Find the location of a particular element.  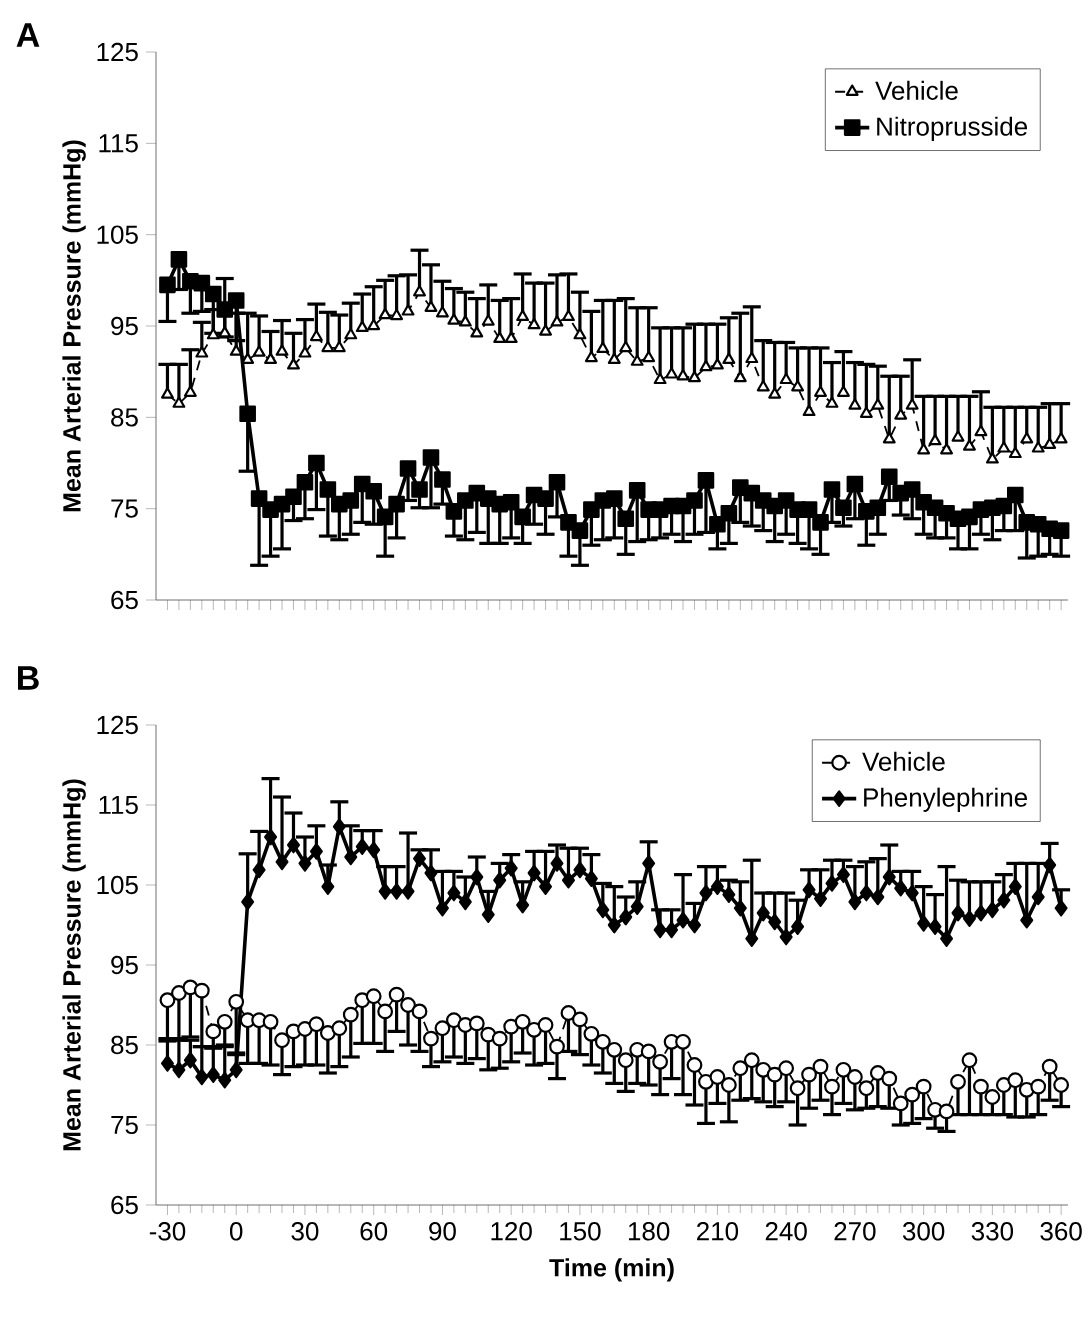

text: A is located at coordinates (28, 35).